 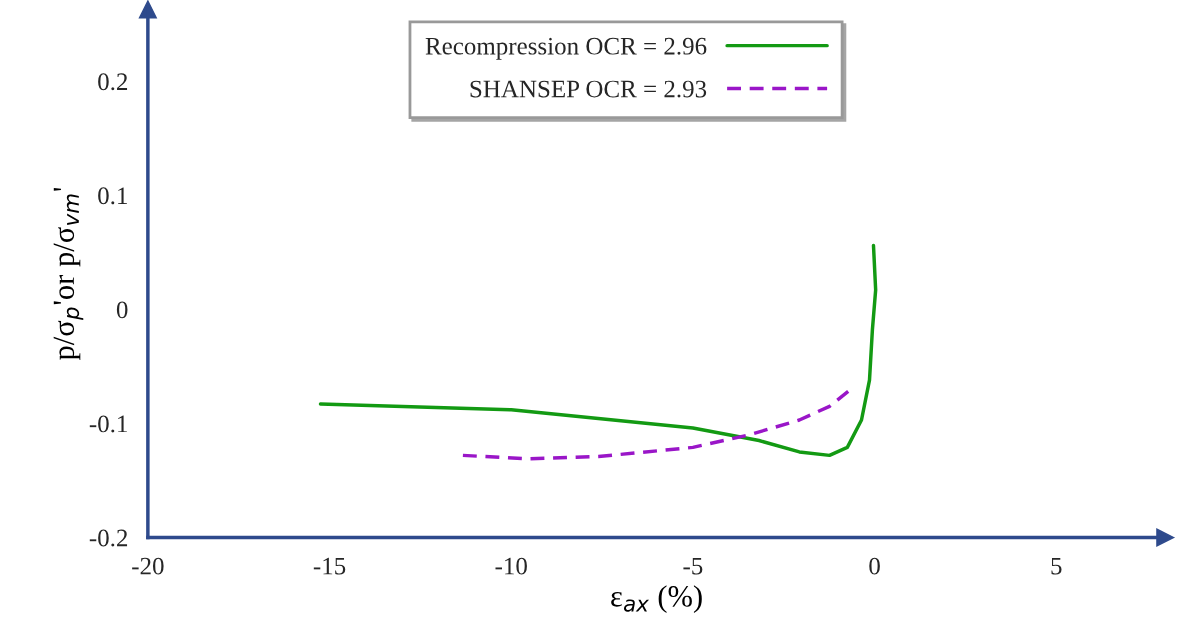 What do you see at coordinates (511, 566) in the screenshot?
I see `x-tick-label: -10` at bounding box center [511, 566].